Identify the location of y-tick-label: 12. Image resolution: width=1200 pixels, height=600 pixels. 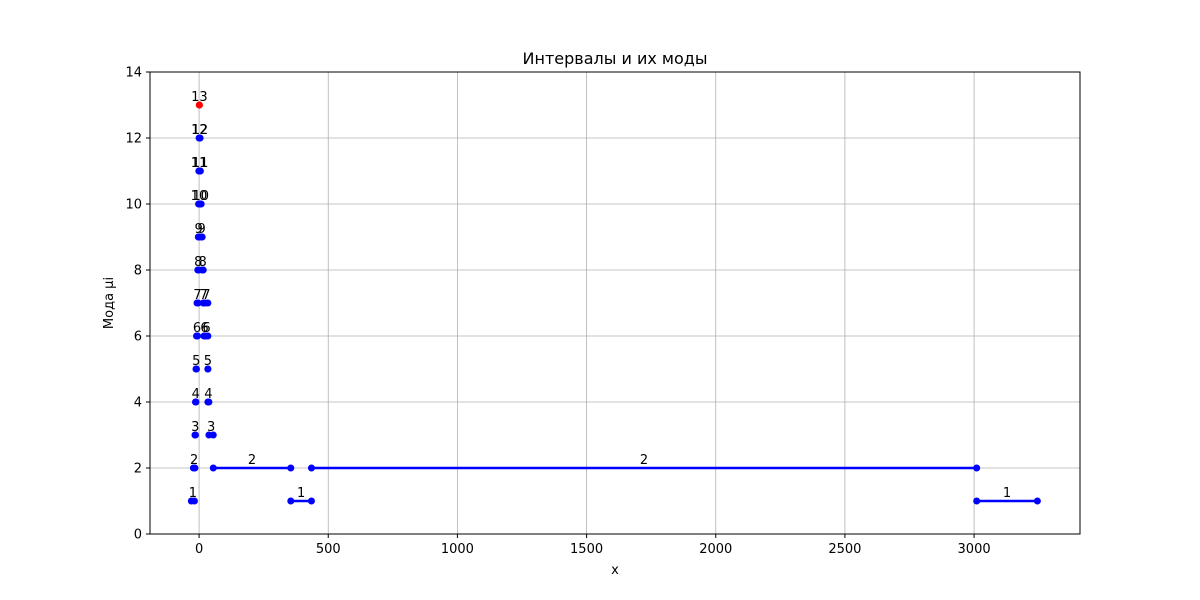
(133, 139).